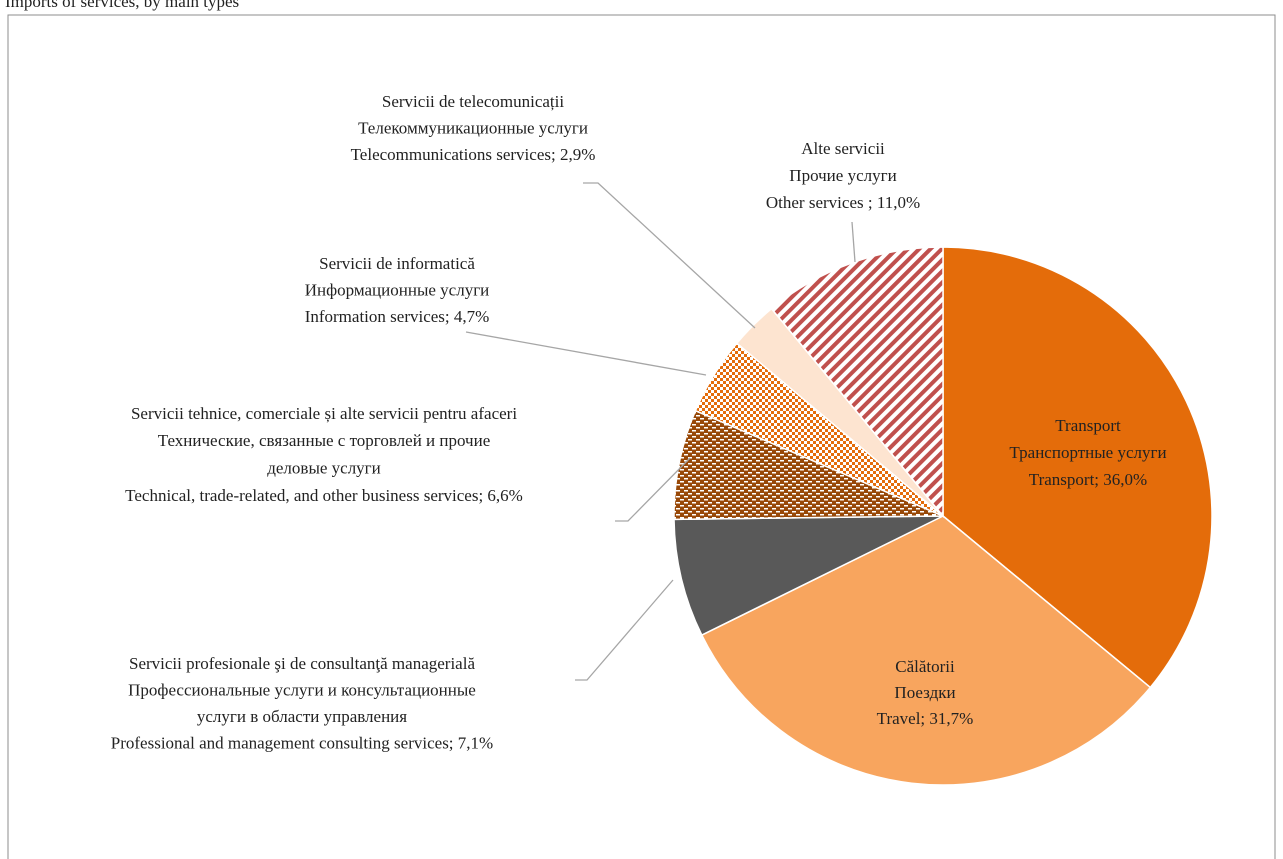 The width and height of the screenshot is (1283, 859). I want to click on data-label-line: Servicii de telecomunicații, so click(473, 101).